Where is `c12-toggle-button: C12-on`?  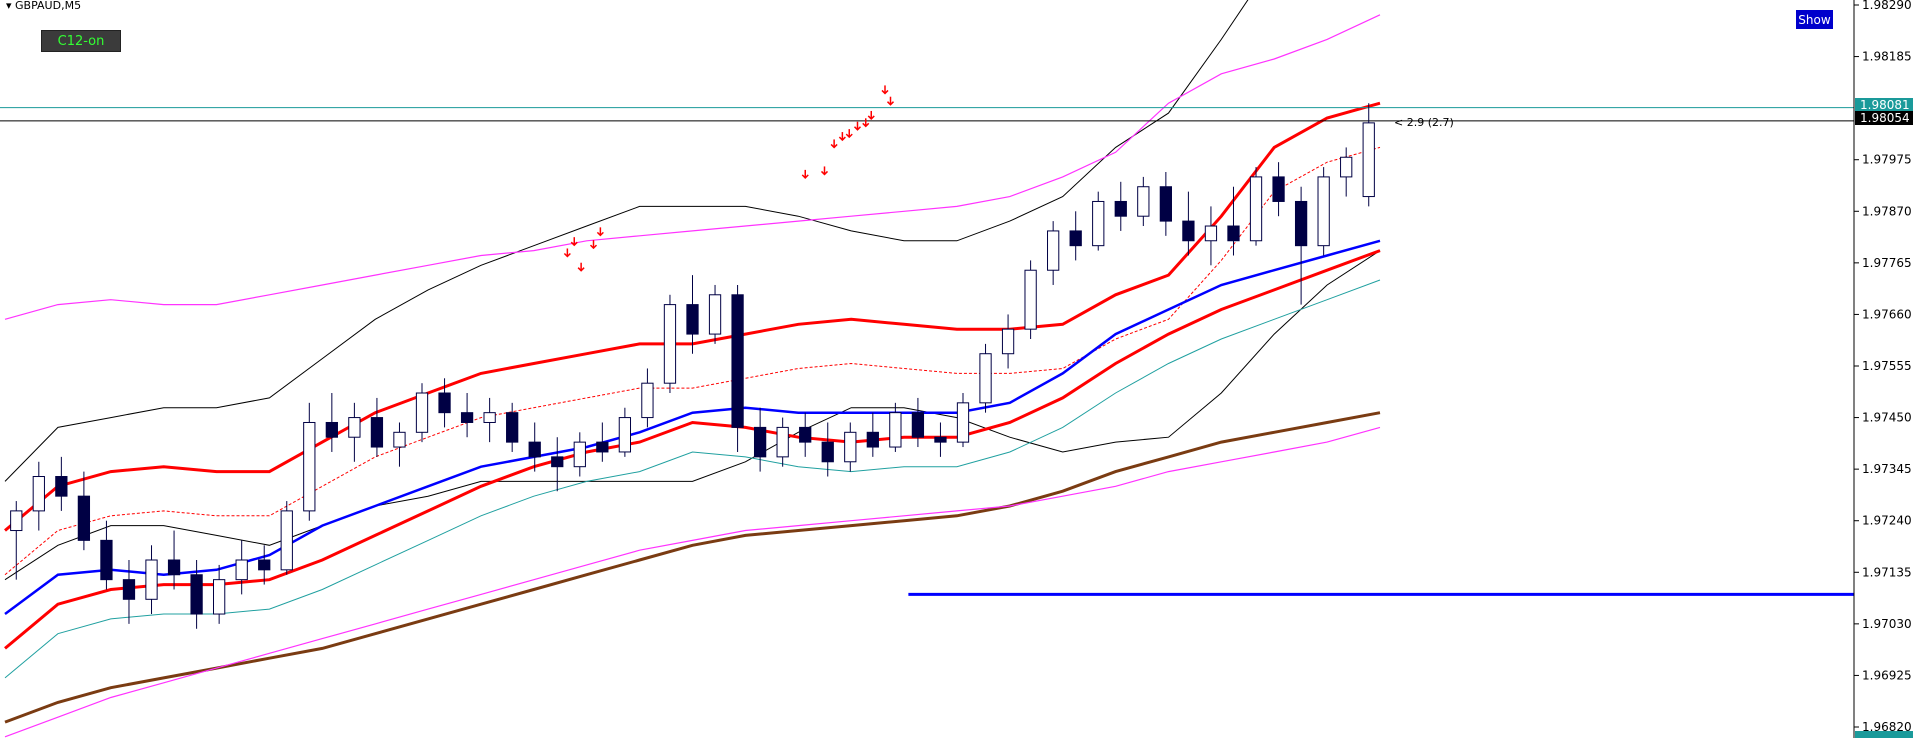
c12-toggle-button: C12-on is located at coordinates (81, 41).